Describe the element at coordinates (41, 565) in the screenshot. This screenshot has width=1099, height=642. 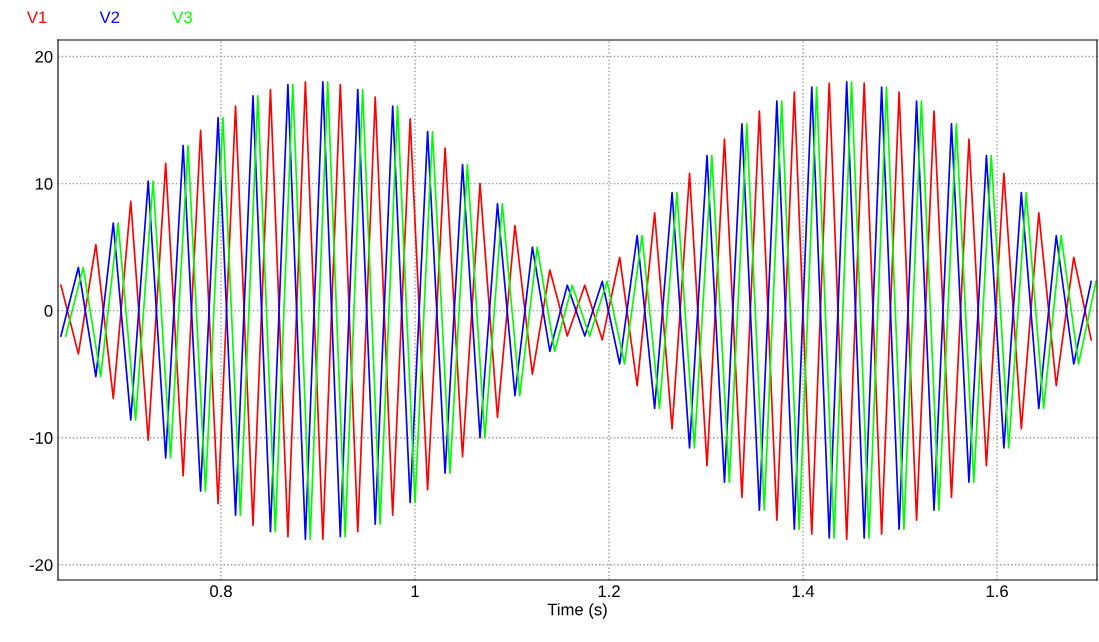
I see `y-tick-label: -20` at that location.